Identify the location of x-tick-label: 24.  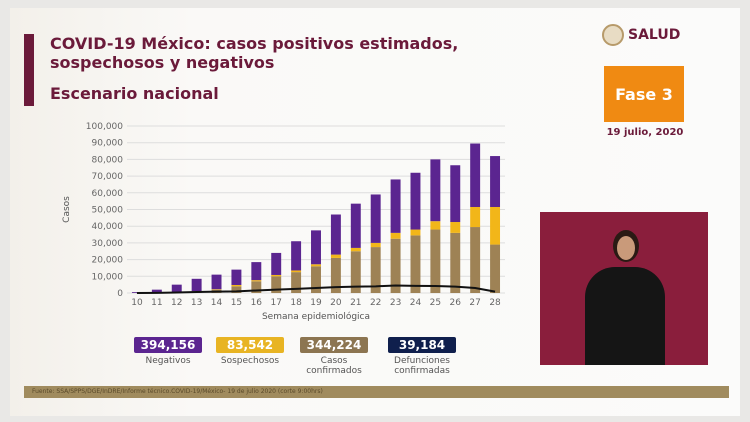
(416, 303).